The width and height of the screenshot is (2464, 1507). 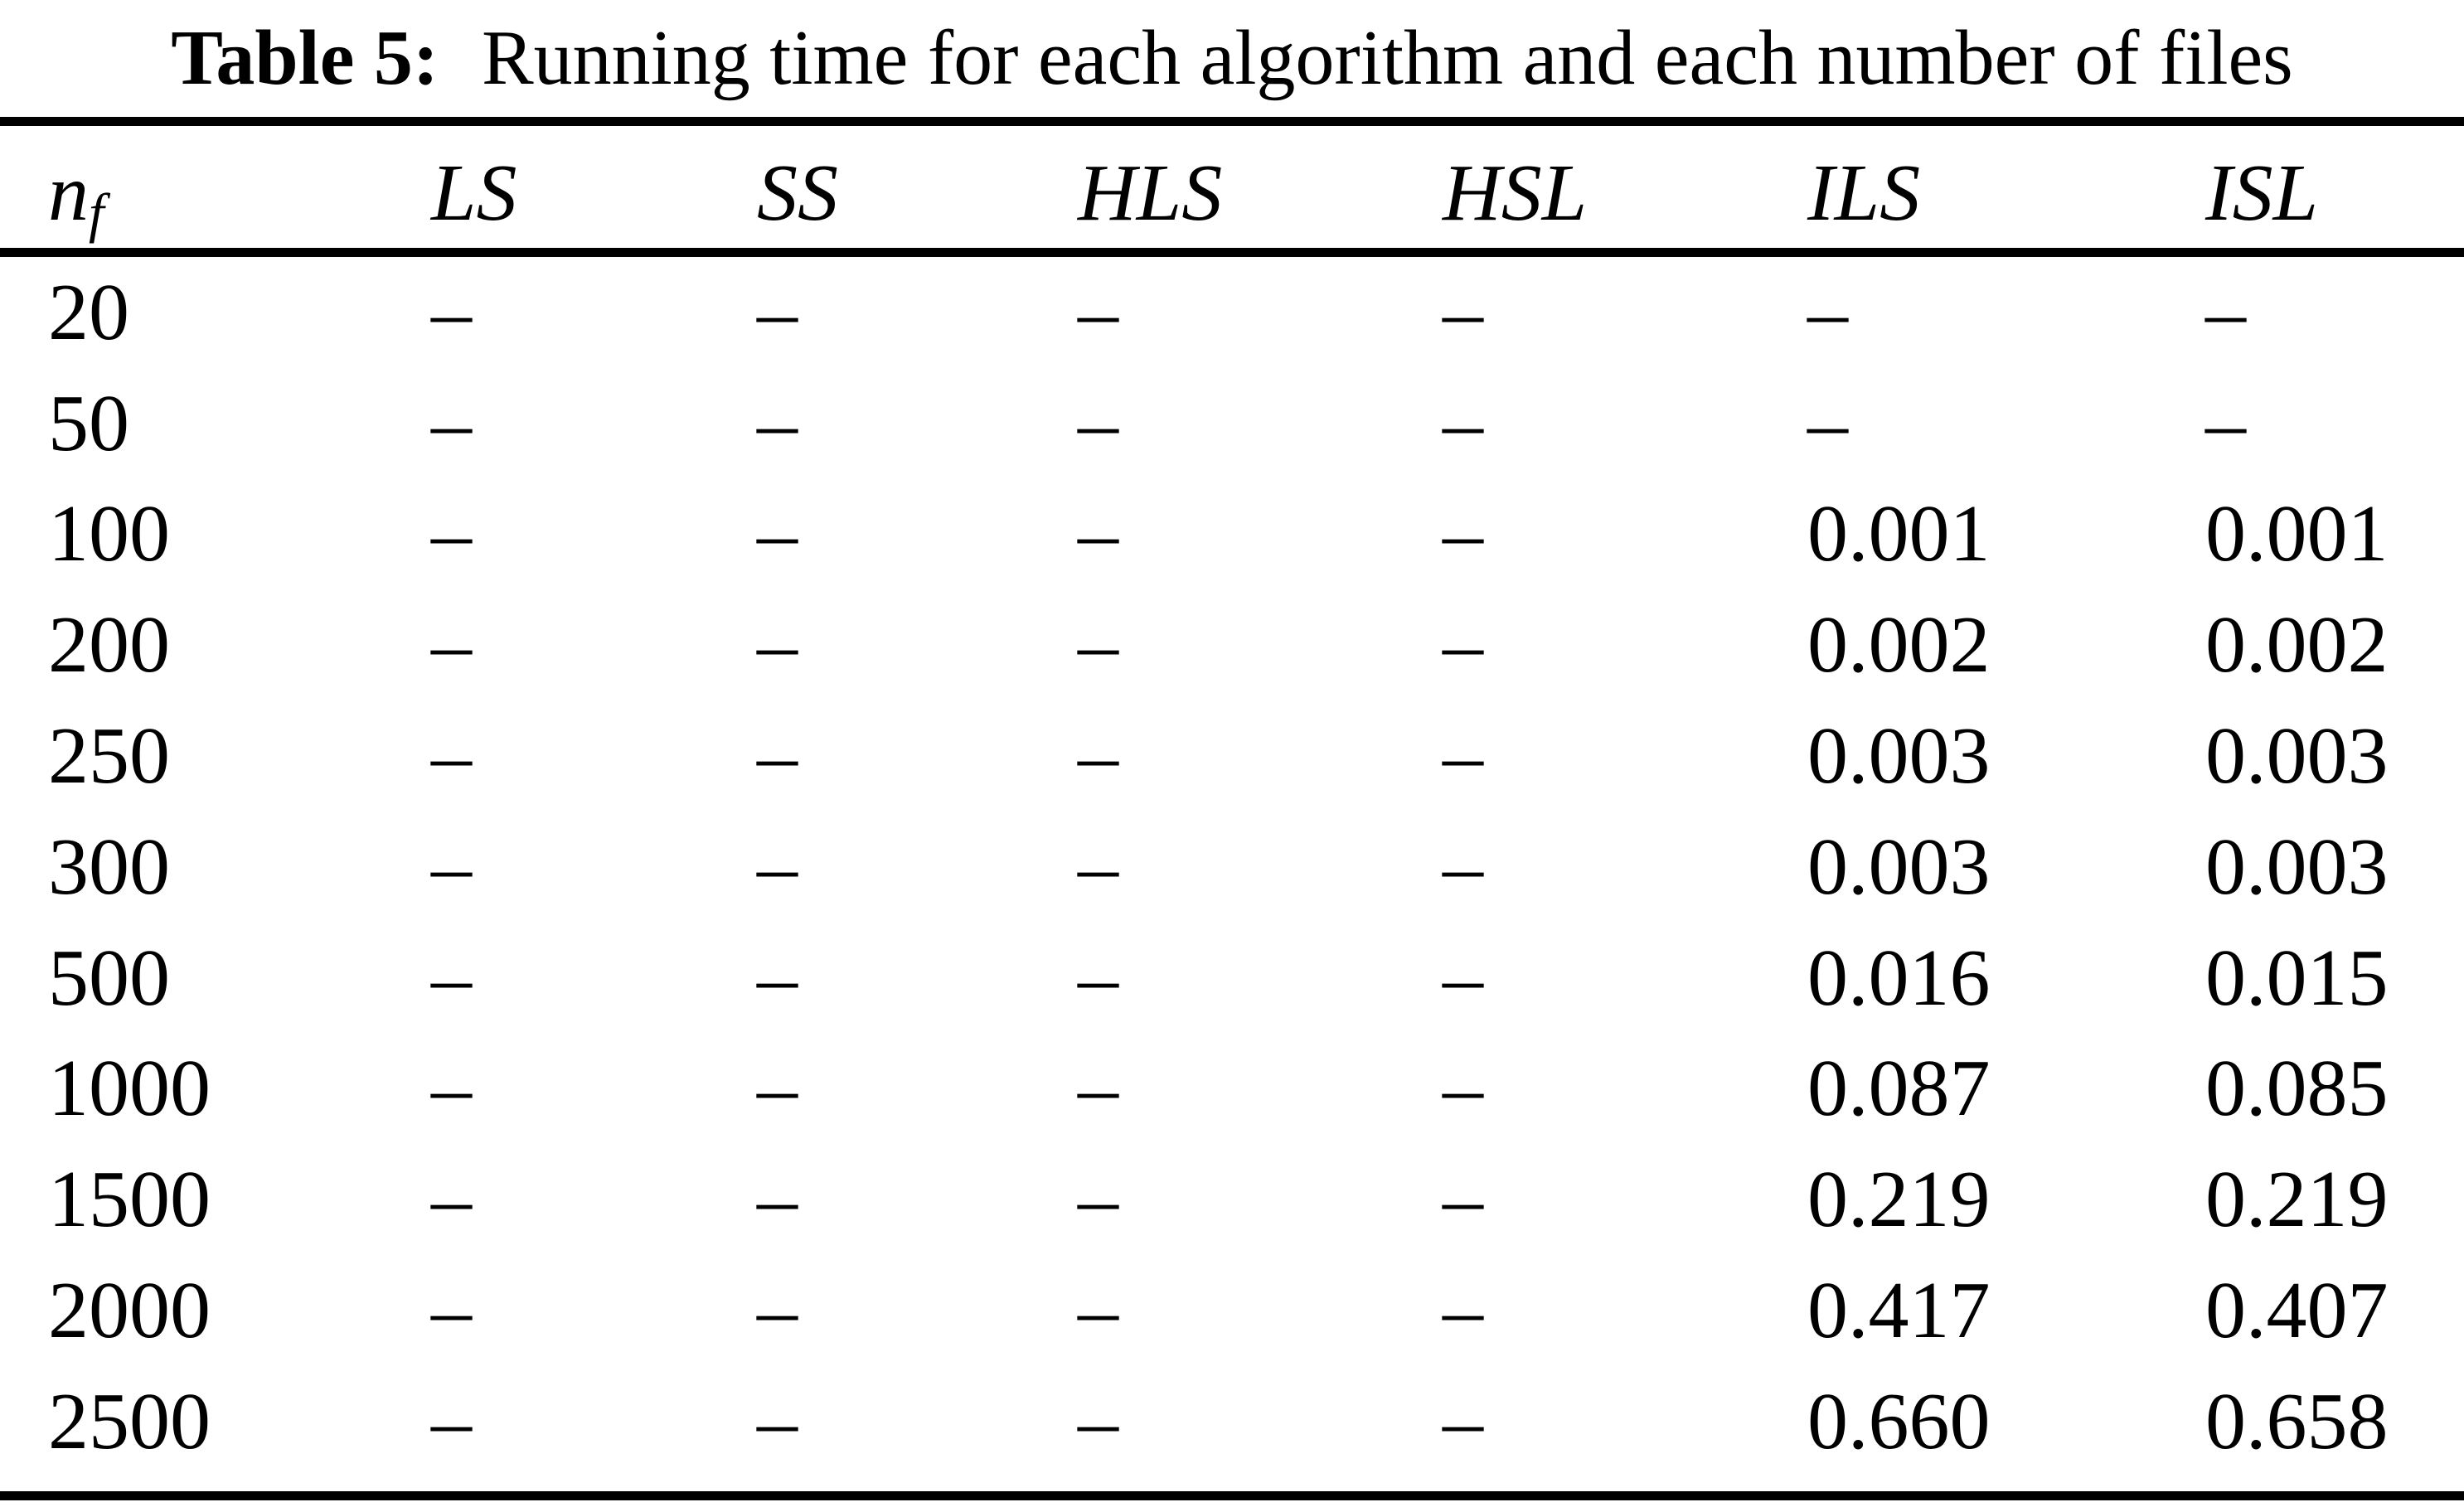 I want to click on row-label: 100, so click(x=109, y=534).